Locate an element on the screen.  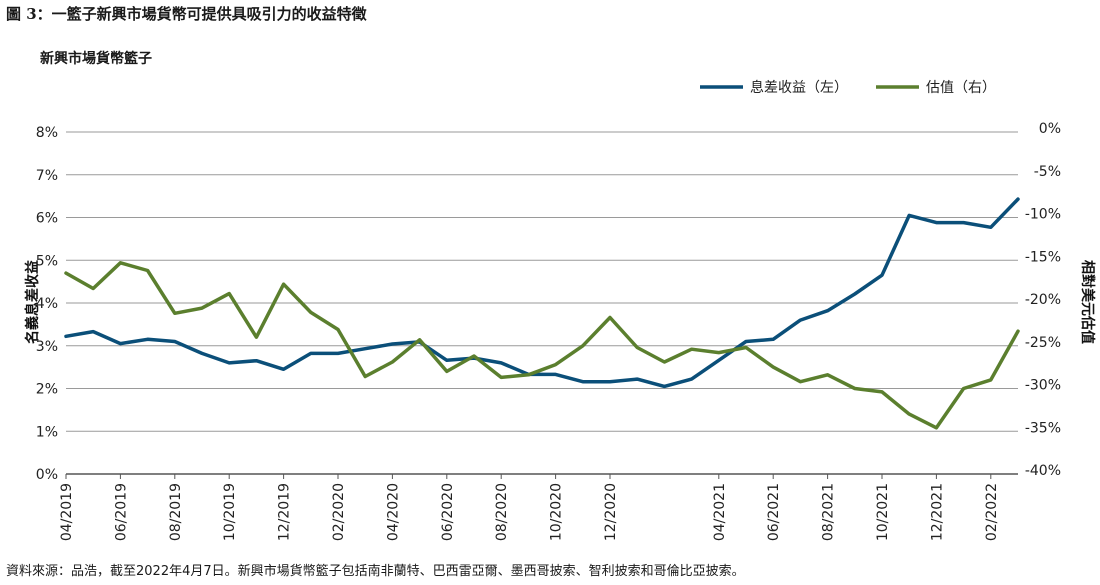
x-tick-label: 06/2019 is located at coordinates (121, 512).